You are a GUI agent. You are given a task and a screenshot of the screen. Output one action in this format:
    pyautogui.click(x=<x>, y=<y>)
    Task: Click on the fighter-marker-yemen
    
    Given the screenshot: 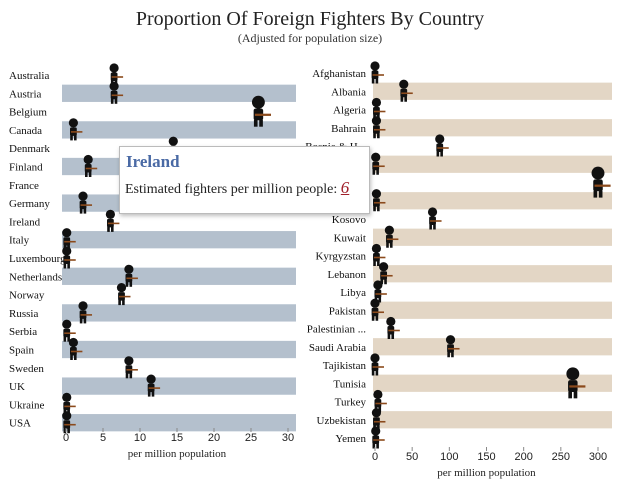 What is the action you would take?
    pyautogui.click(x=378, y=437)
    